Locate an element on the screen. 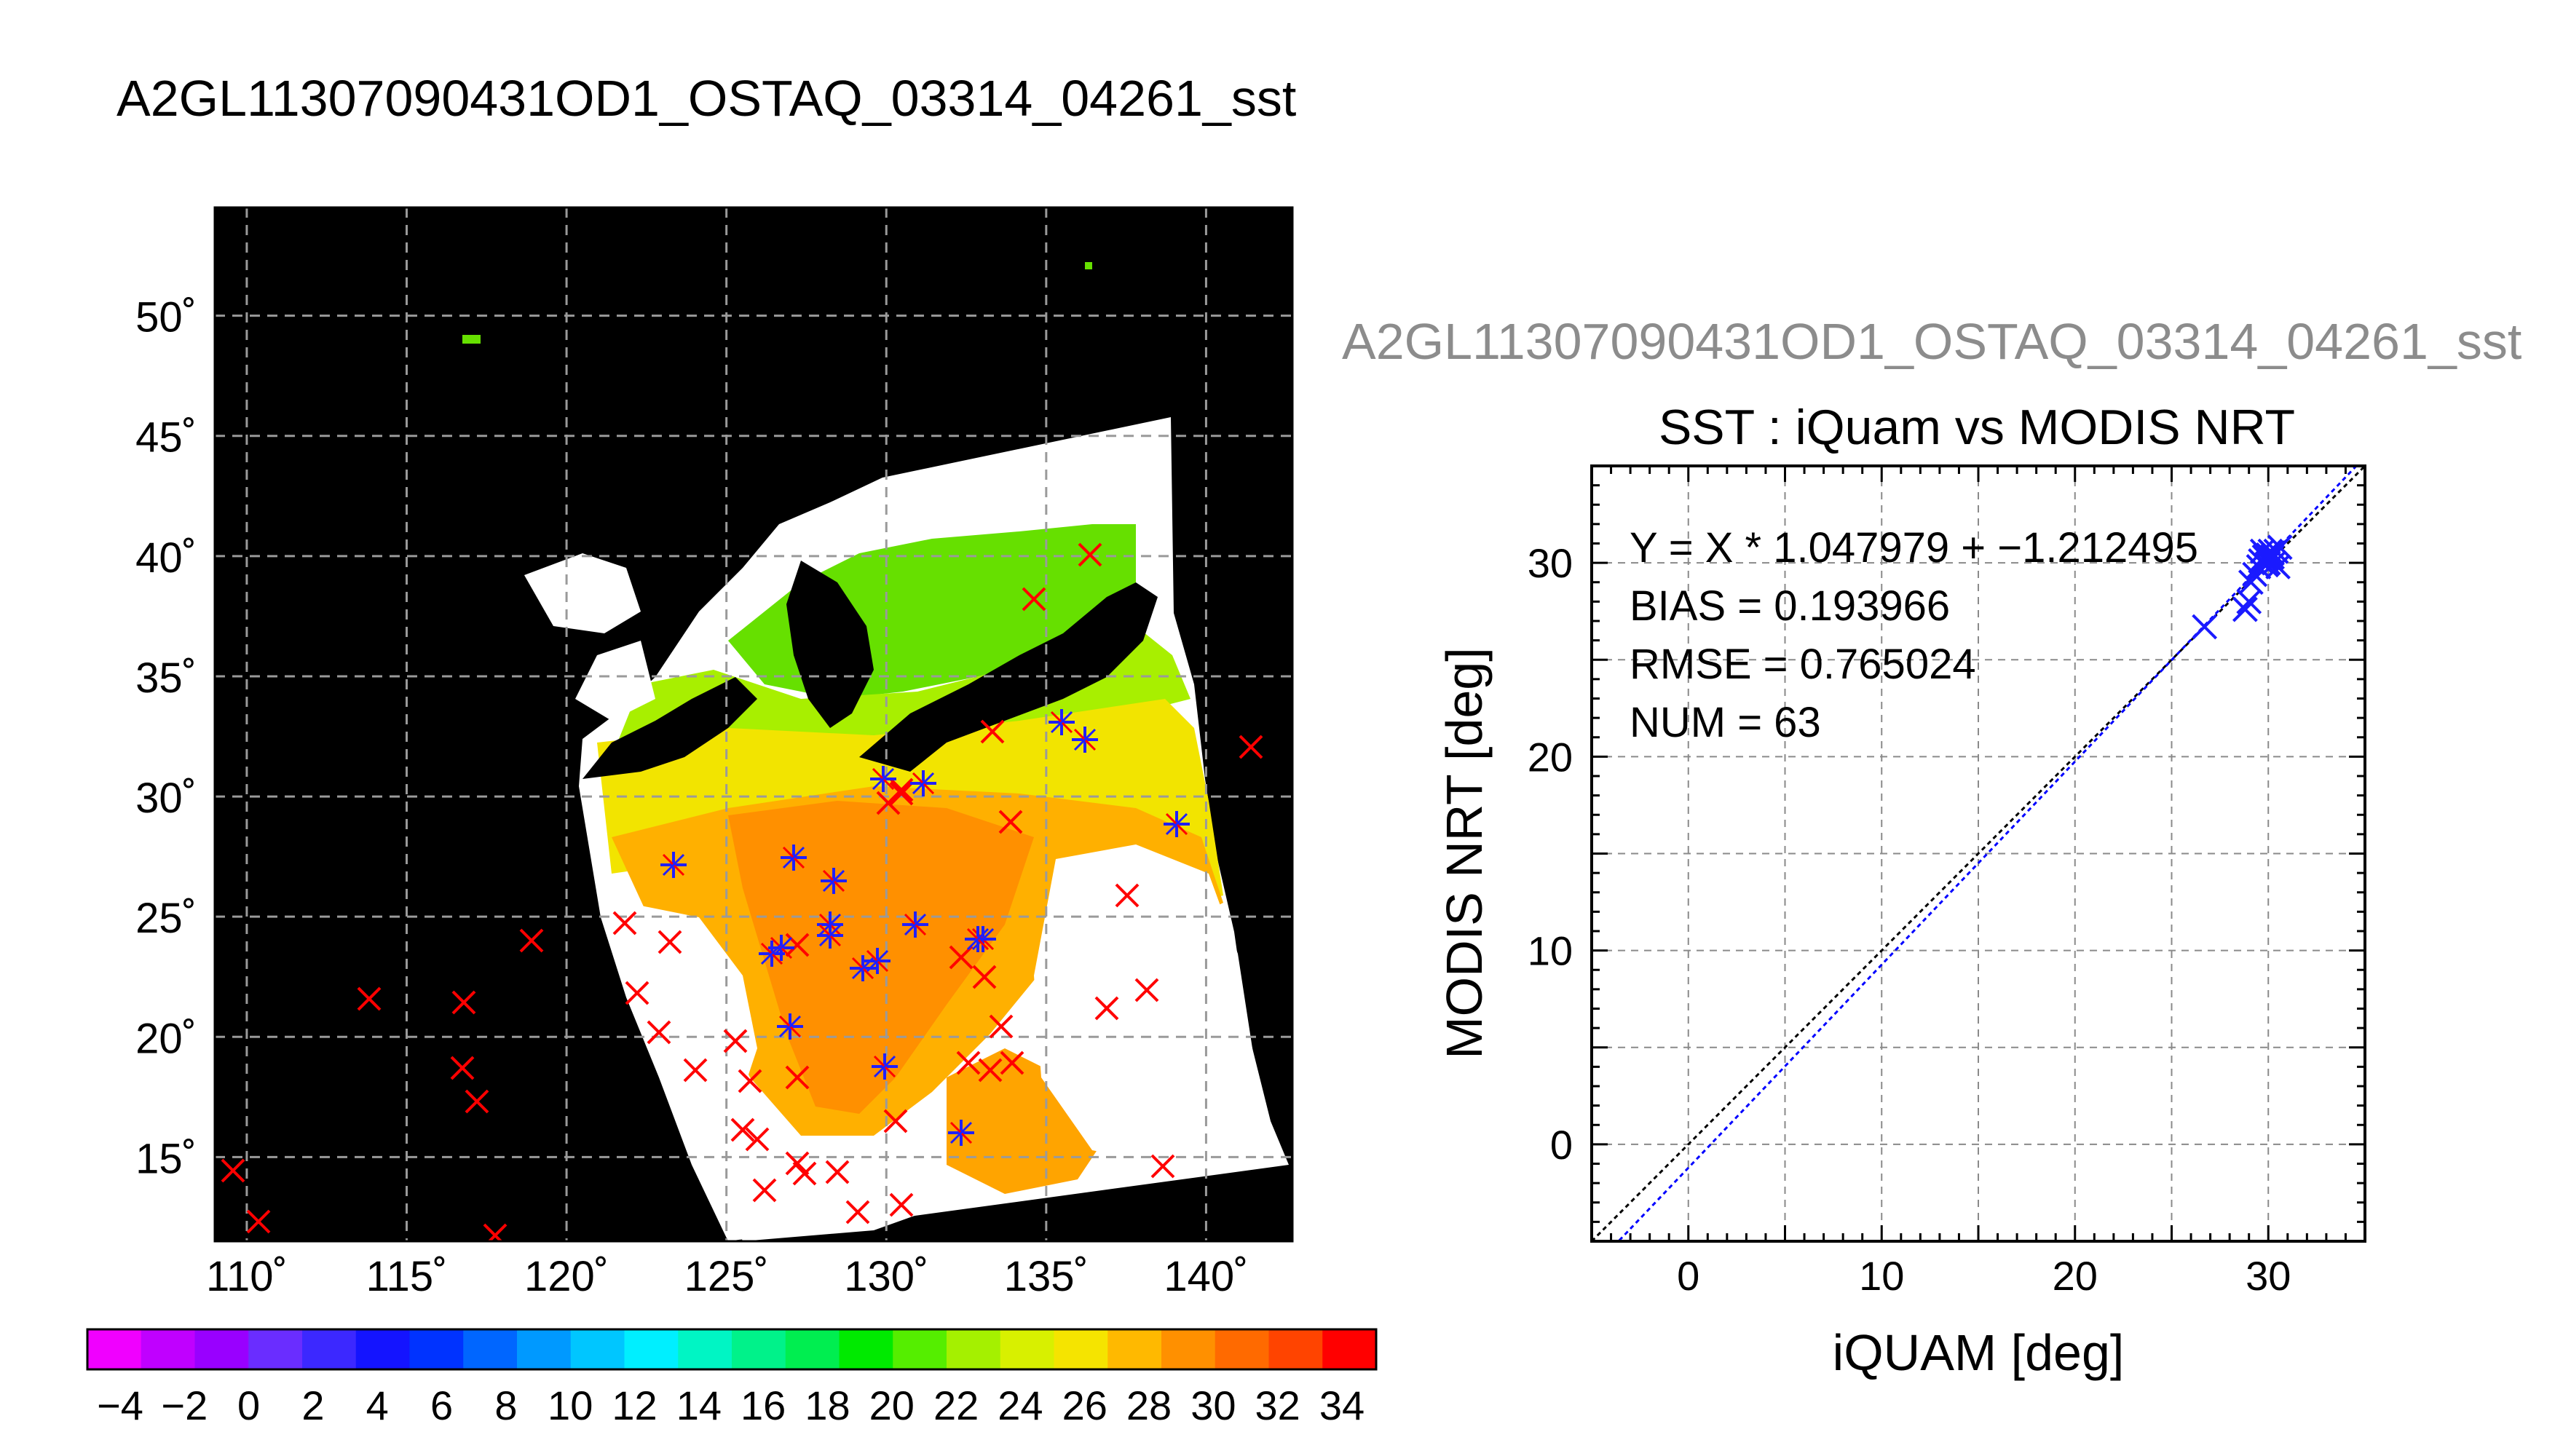 Image resolution: width=2555 pixels, height=1456 pixels. colorbar: −4 −2 0 2 4 6 8 10 12 14 16 18 20 22 24 26 28 30 32 34 is located at coordinates (732, 1378).